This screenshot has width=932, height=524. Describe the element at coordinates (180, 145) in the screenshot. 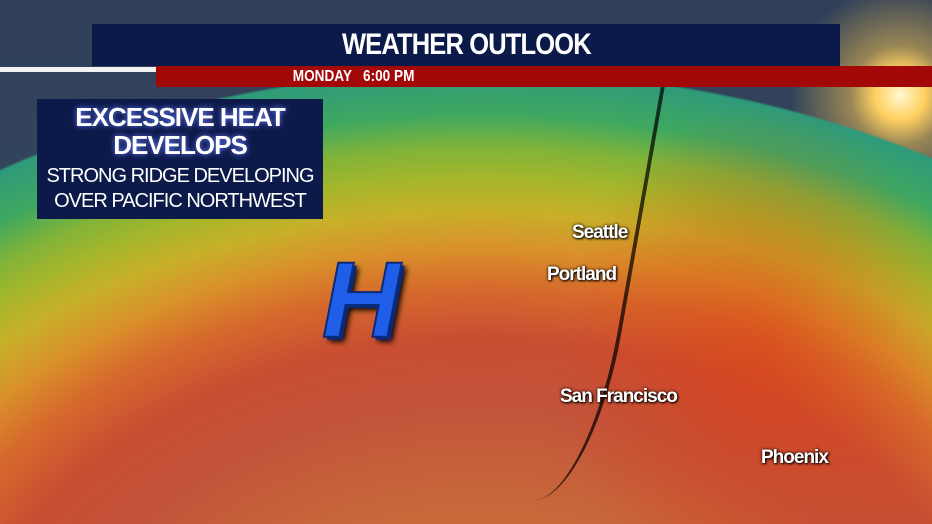

I see `headline-line-2: DEVELOPS` at that location.